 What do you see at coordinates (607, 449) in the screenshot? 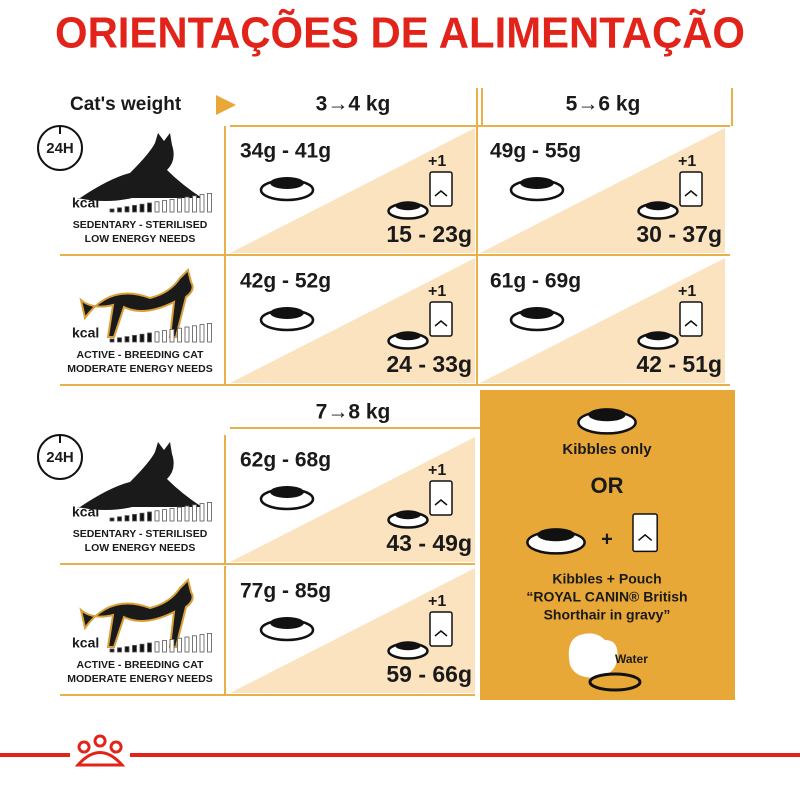
I see `legend-kibbles-only: Kibbles only` at bounding box center [607, 449].